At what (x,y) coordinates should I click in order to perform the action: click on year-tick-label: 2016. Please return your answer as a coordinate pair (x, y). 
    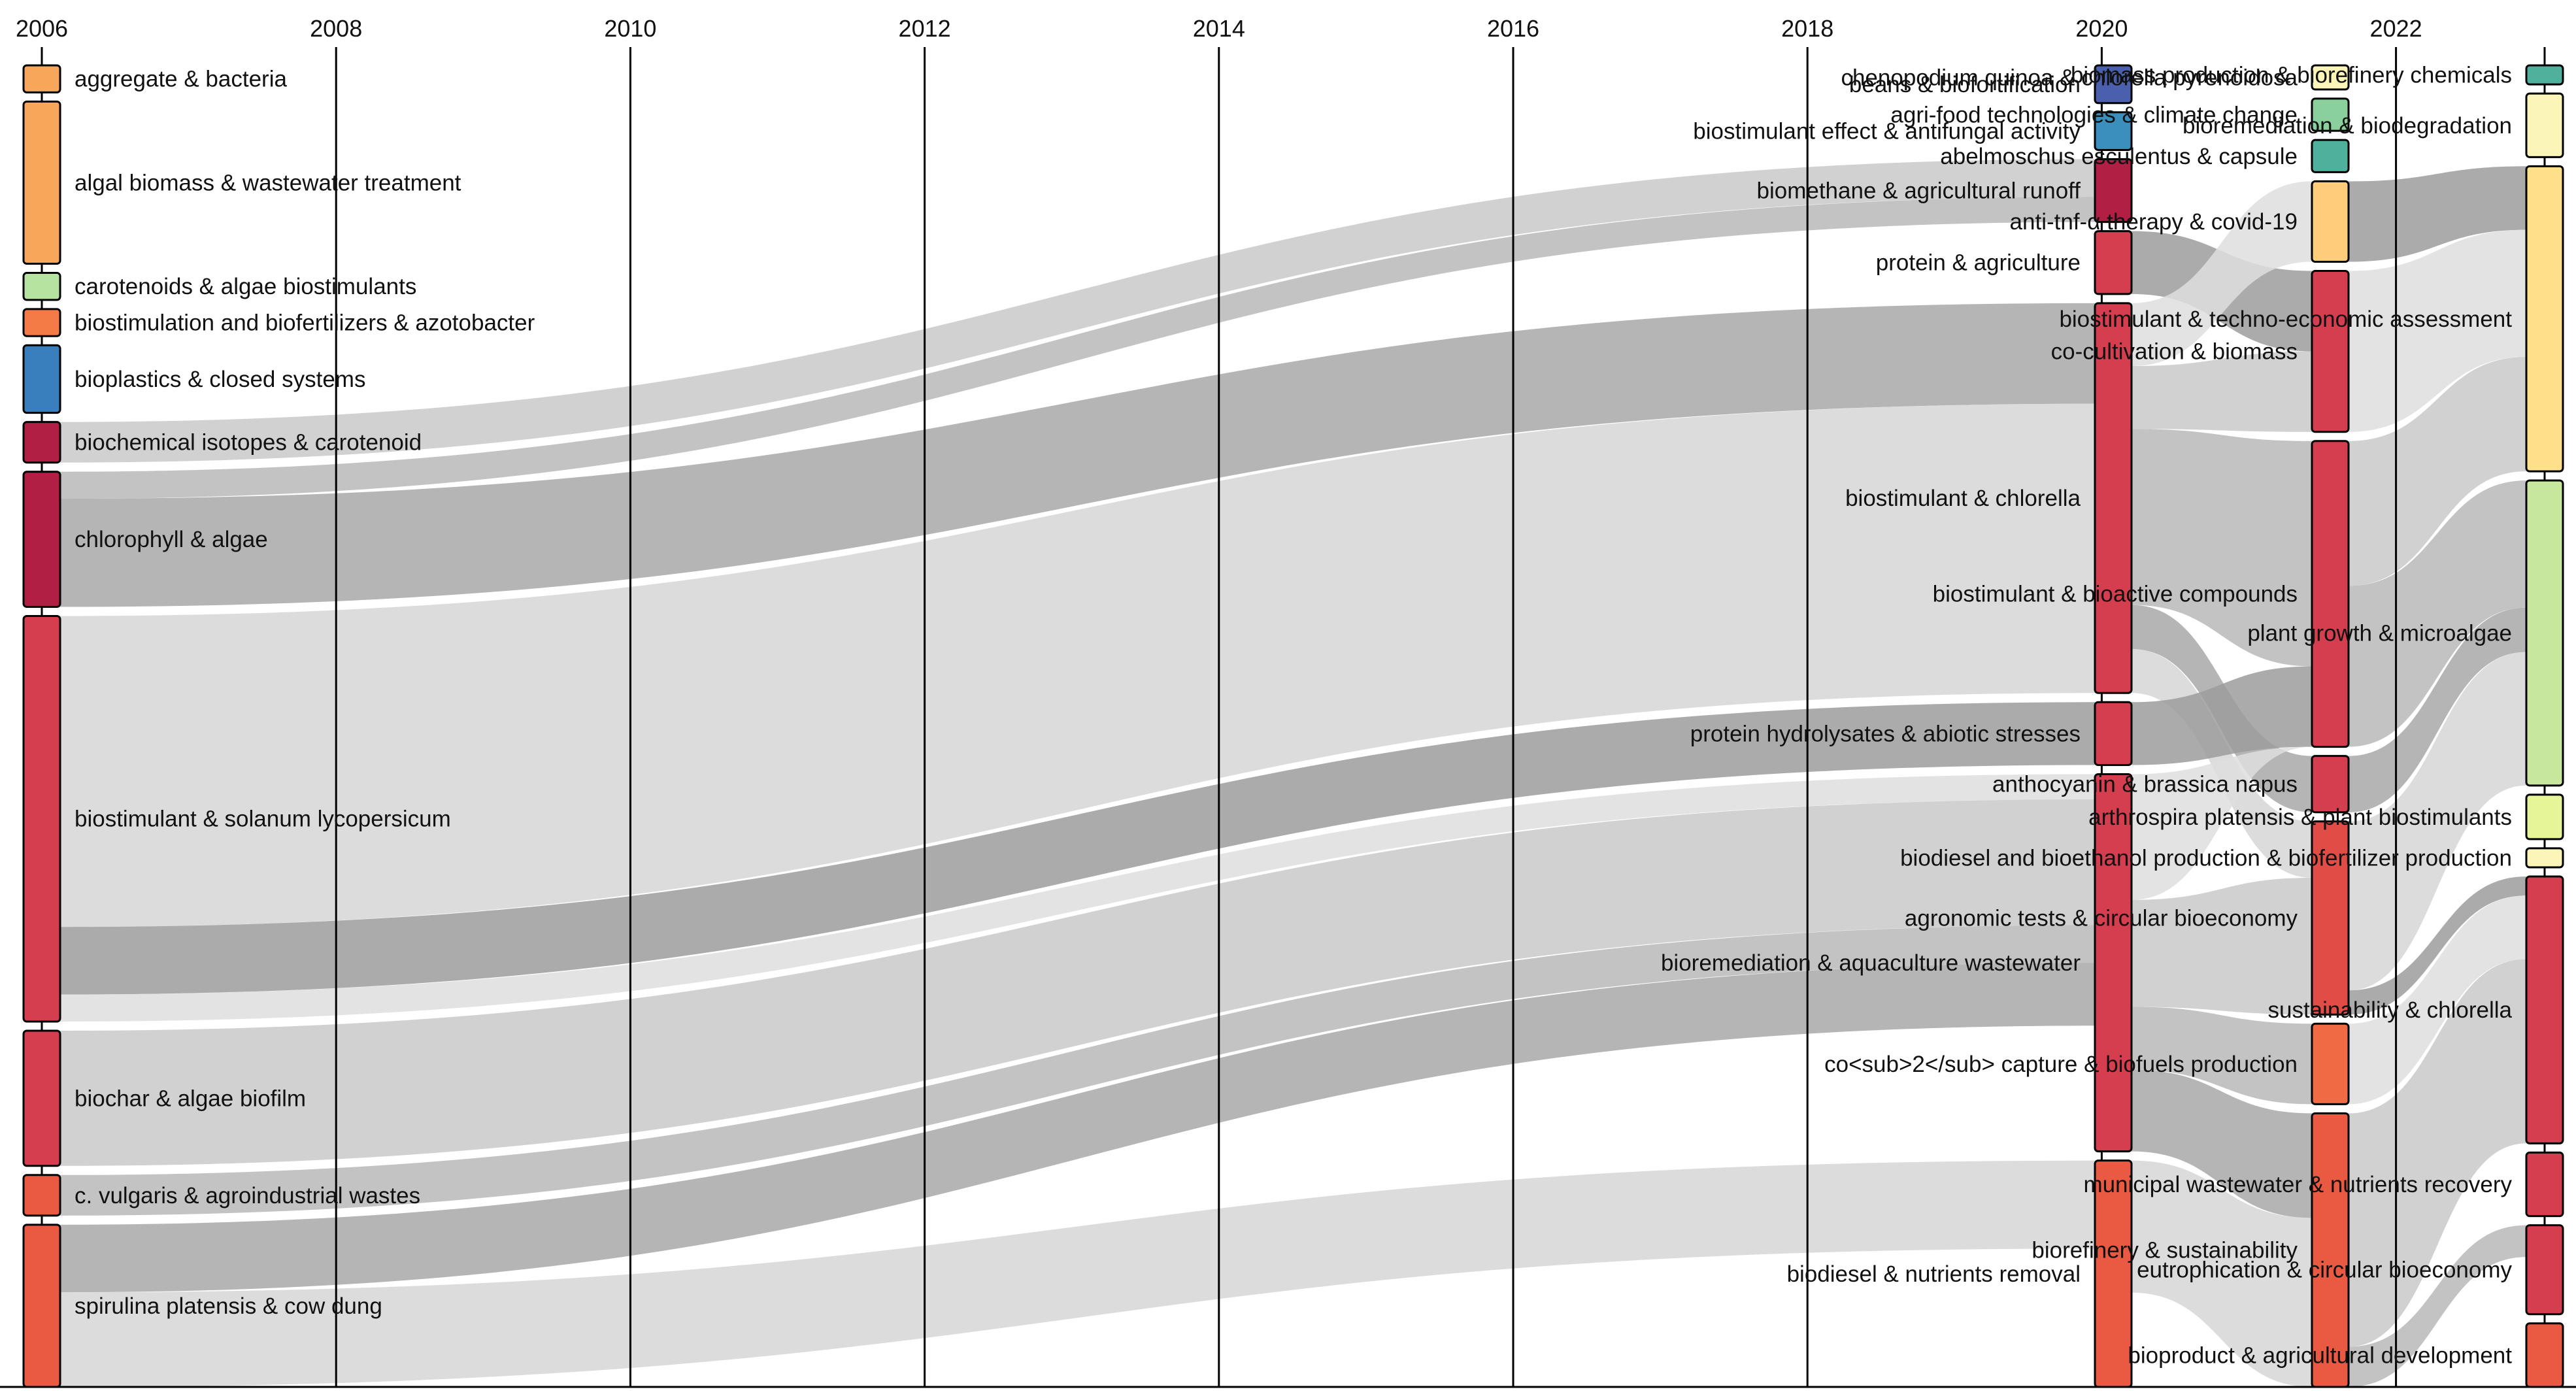
    Looking at the image, I should click on (1513, 29).